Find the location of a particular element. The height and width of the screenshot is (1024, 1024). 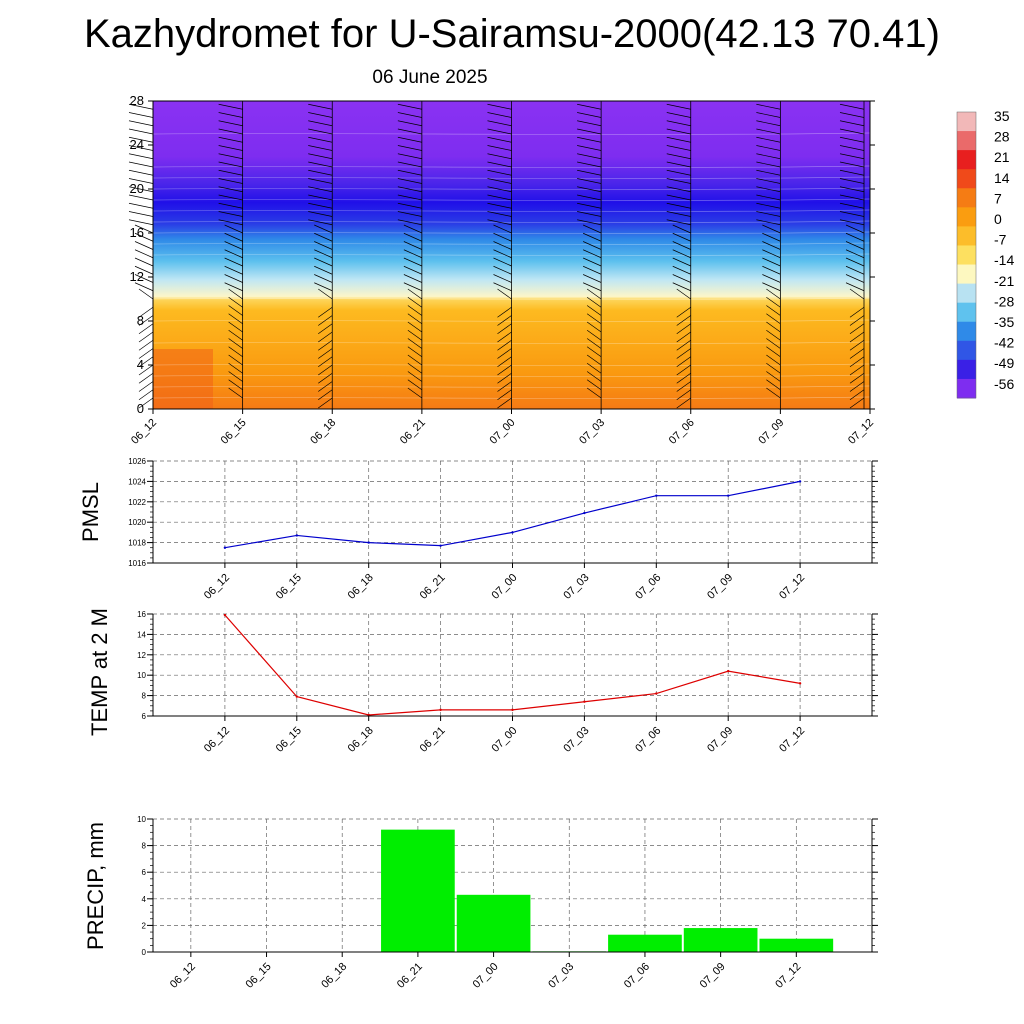

colorbar-label: -56 is located at coordinates (1004, 384).